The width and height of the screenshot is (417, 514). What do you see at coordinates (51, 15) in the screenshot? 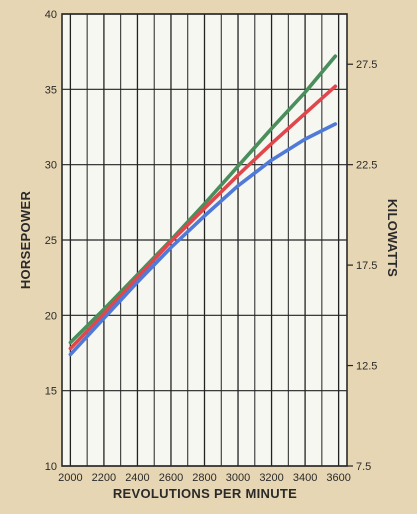
I see `y-tick-label: 40` at bounding box center [51, 15].